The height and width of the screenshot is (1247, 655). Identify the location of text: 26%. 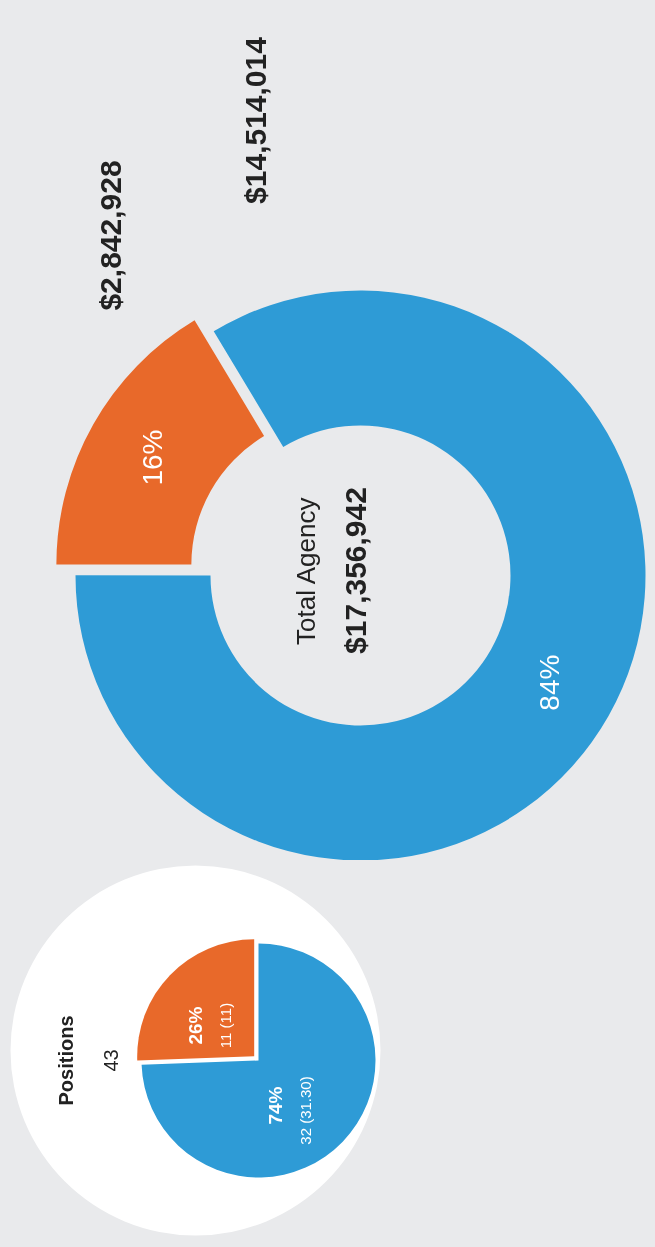
(195, 1025).